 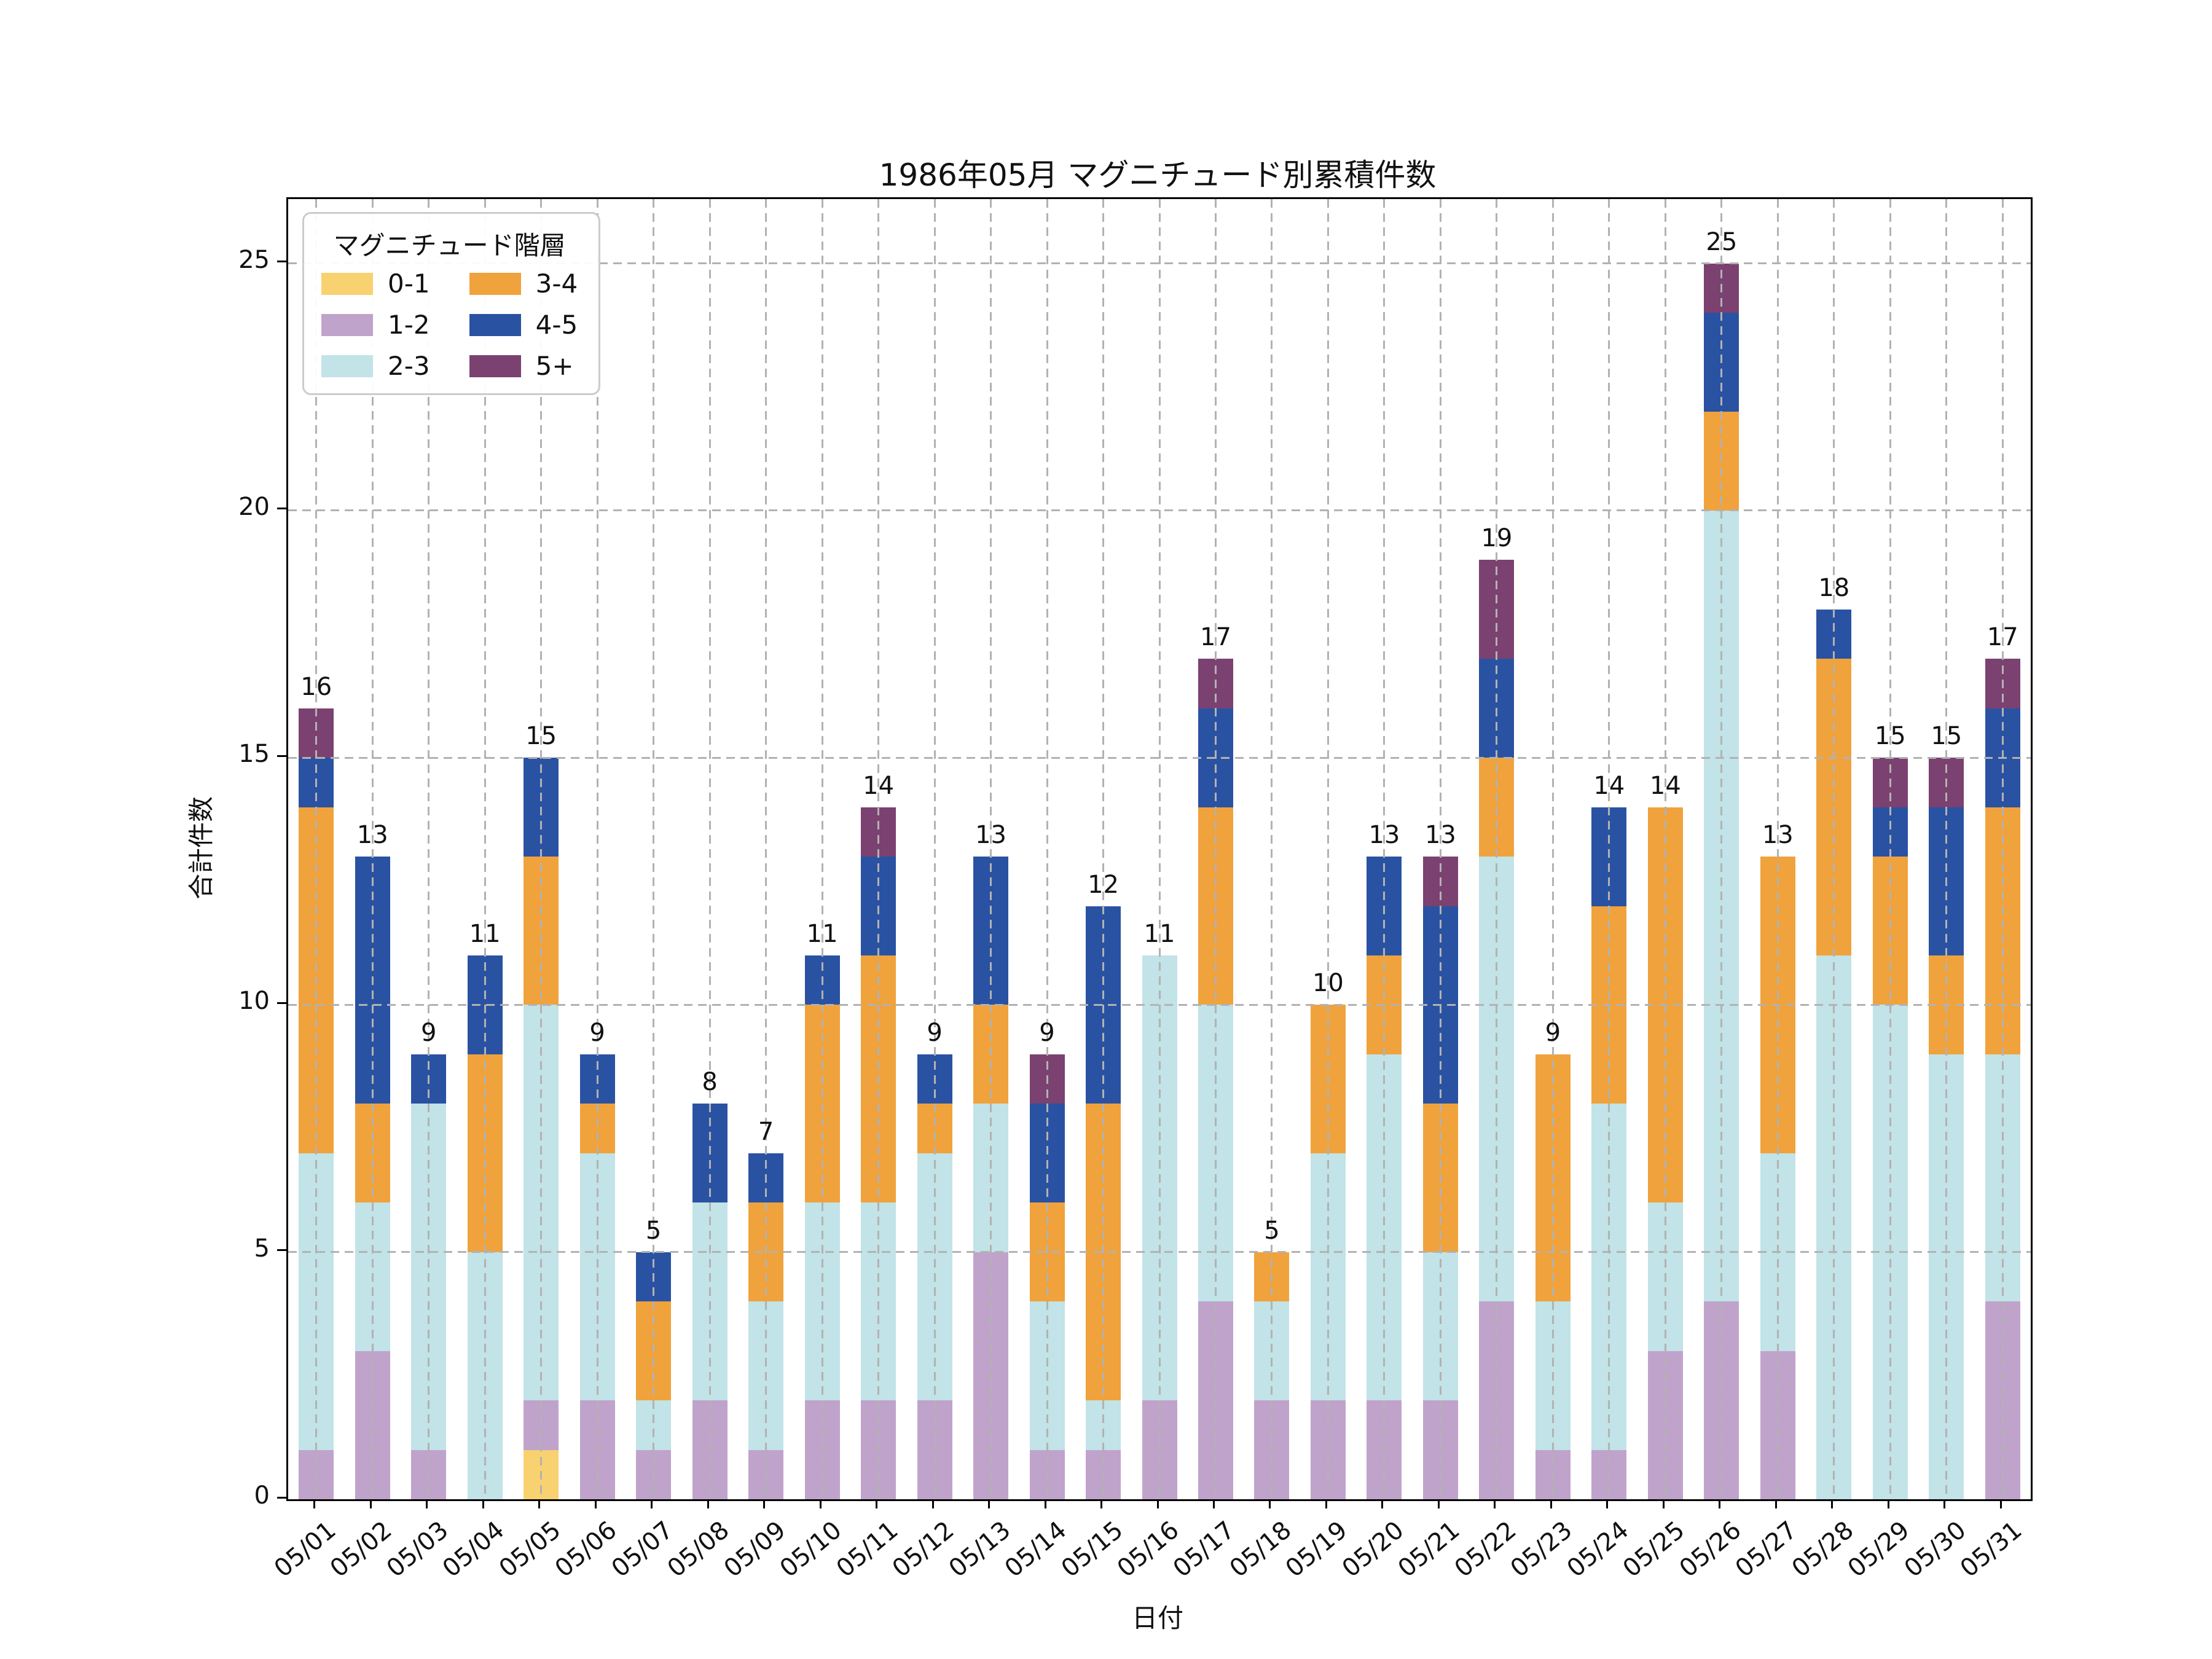 What do you see at coordinates (1103, 884) in the screenshot?
I see `bar-value-label: 12` at bounding box center [1103, 884].